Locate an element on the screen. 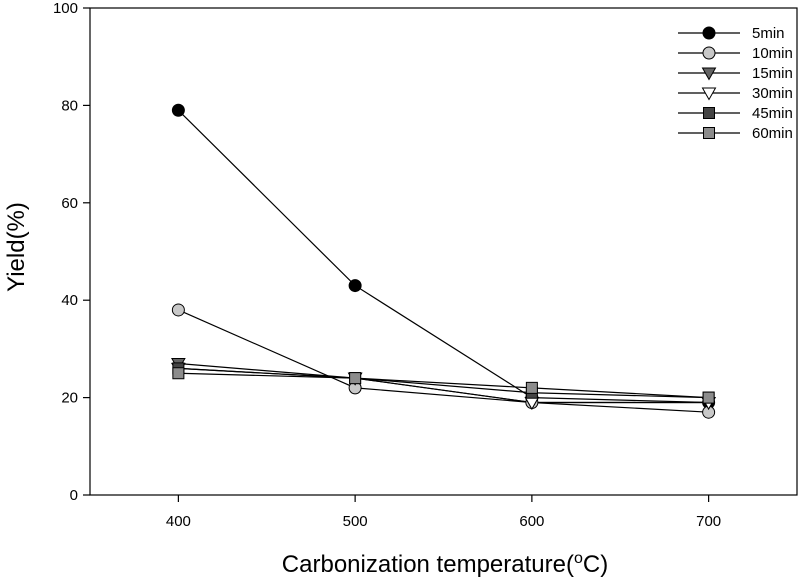 This screenshot has width=800, height=581. legend-label: 30min is located at coordinates (772, 93).